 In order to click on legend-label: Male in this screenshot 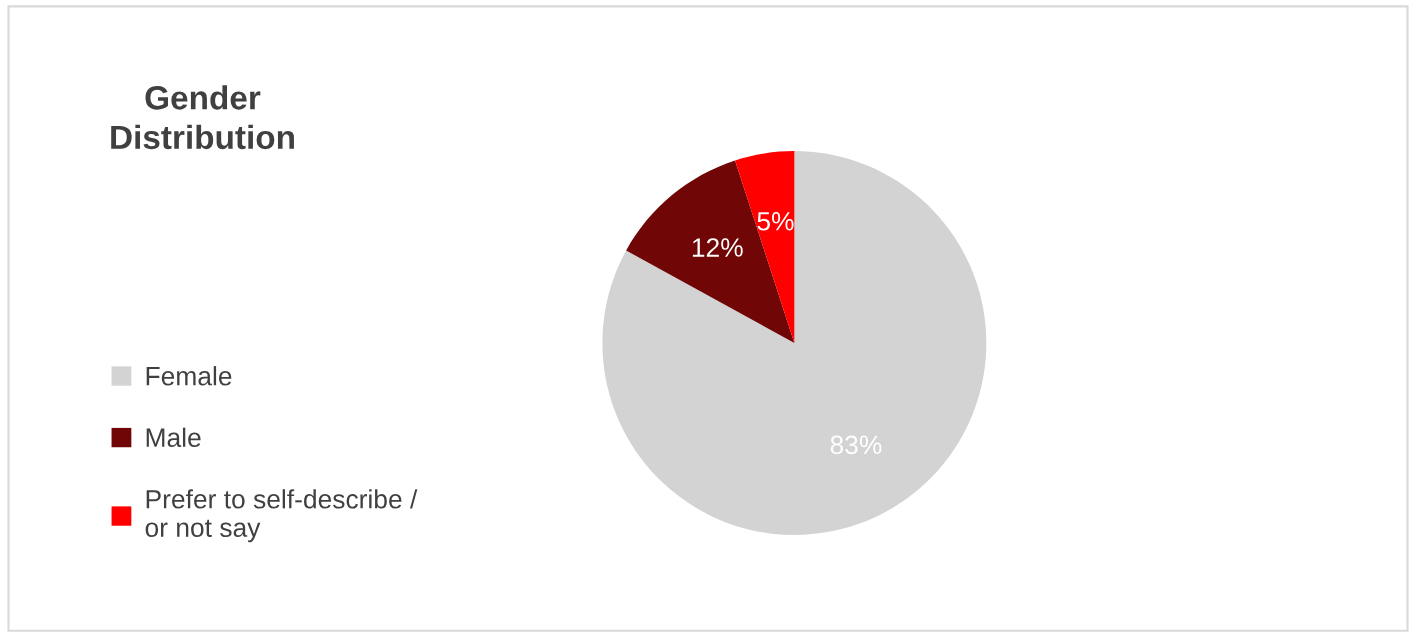, I will do `click(173, 437)`.